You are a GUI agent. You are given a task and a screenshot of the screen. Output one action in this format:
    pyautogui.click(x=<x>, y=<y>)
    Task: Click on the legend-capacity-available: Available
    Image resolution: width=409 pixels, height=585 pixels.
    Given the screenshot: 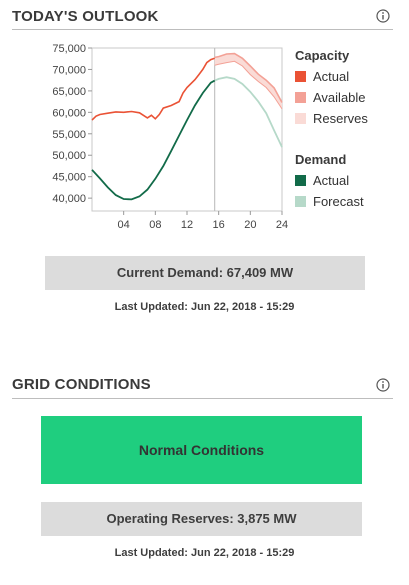 What is the action you would take?
    pyautogui.click(x=330, y=97)
    